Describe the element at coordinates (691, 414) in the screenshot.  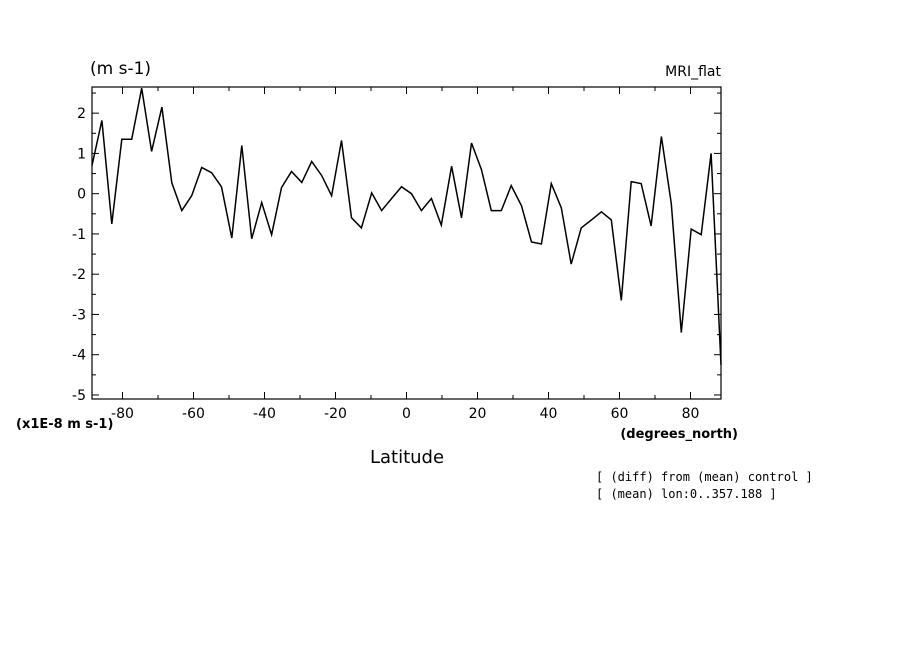
I see `x-tick-label: 80` at that location.